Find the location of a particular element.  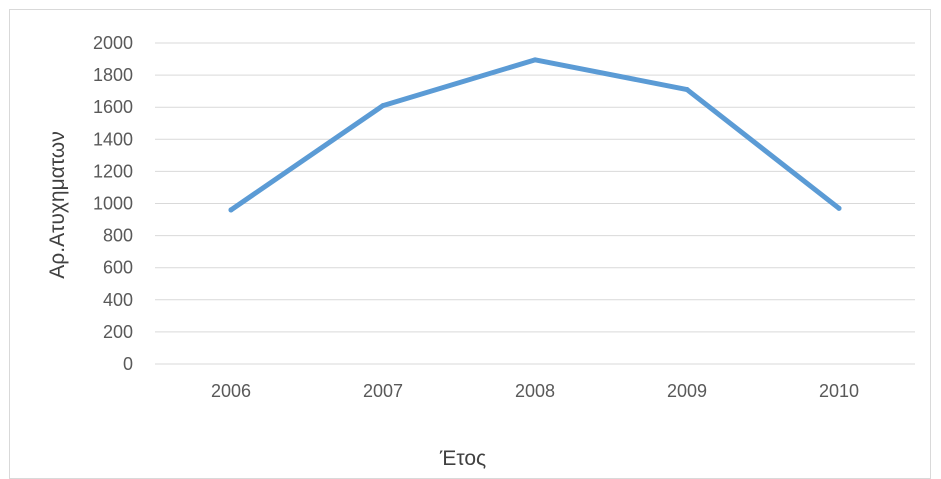

y-tick-label: 800 is located at coordinates (118, 236).